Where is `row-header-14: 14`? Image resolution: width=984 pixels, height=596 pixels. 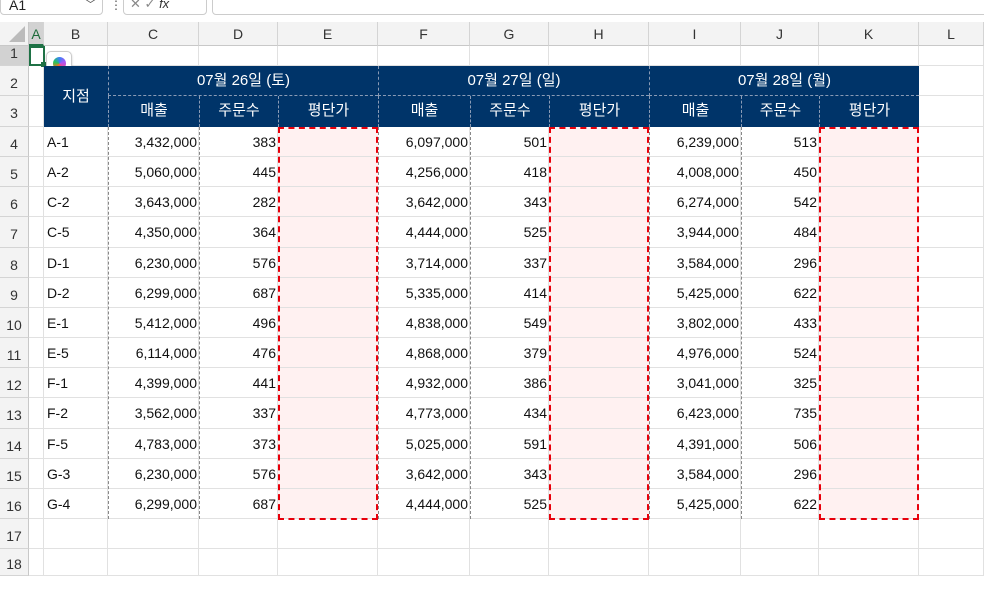
row-header-14: 14 is located at coordinates (14, 444).